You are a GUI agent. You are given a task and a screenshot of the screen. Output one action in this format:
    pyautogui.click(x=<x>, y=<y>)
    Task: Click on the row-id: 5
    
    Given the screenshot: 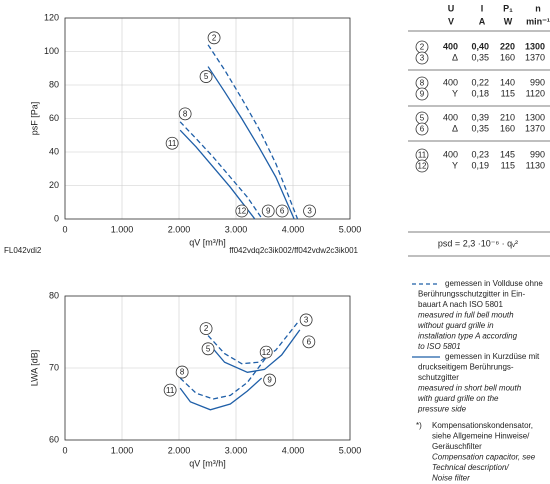 What is the action you would take?
    pyautogui.click(x=422, y=118)
    